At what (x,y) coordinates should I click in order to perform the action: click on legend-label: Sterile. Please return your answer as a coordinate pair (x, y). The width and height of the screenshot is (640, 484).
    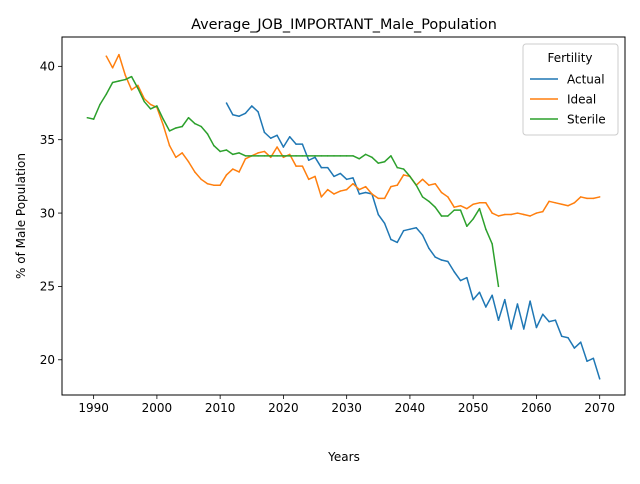
    Looking at the image, I should click on (586, 119).